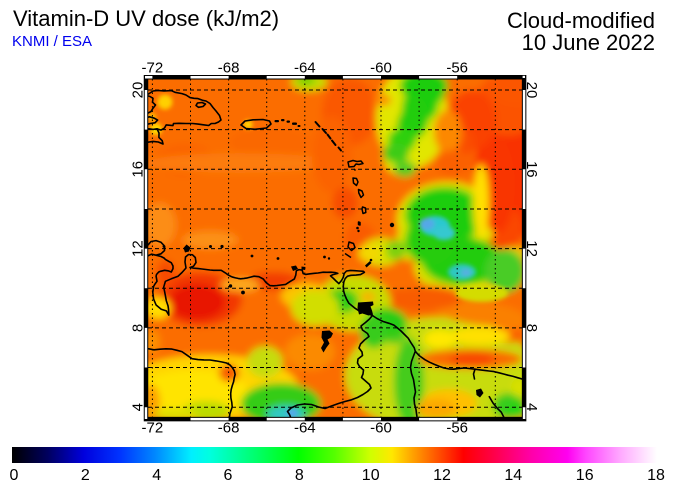  What do you see at coordinates (228, 475) in the screenshot?
I see `svg-text: 6` at bounding box center [228, 475].